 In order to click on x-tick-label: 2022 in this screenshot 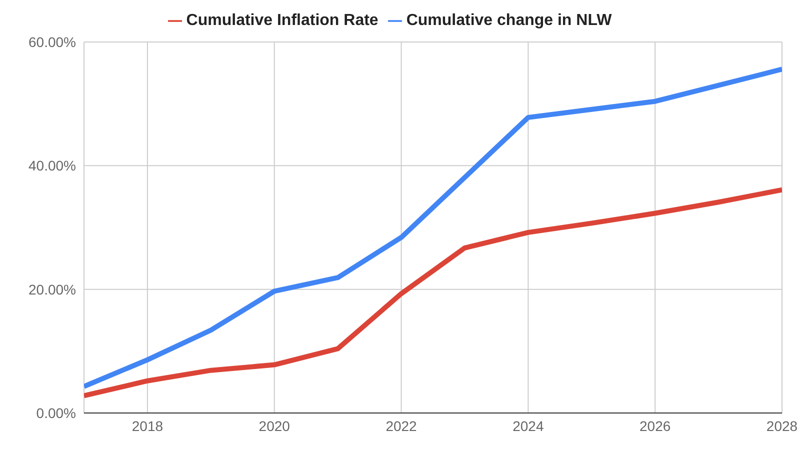, I will do `click(402, 426)`.